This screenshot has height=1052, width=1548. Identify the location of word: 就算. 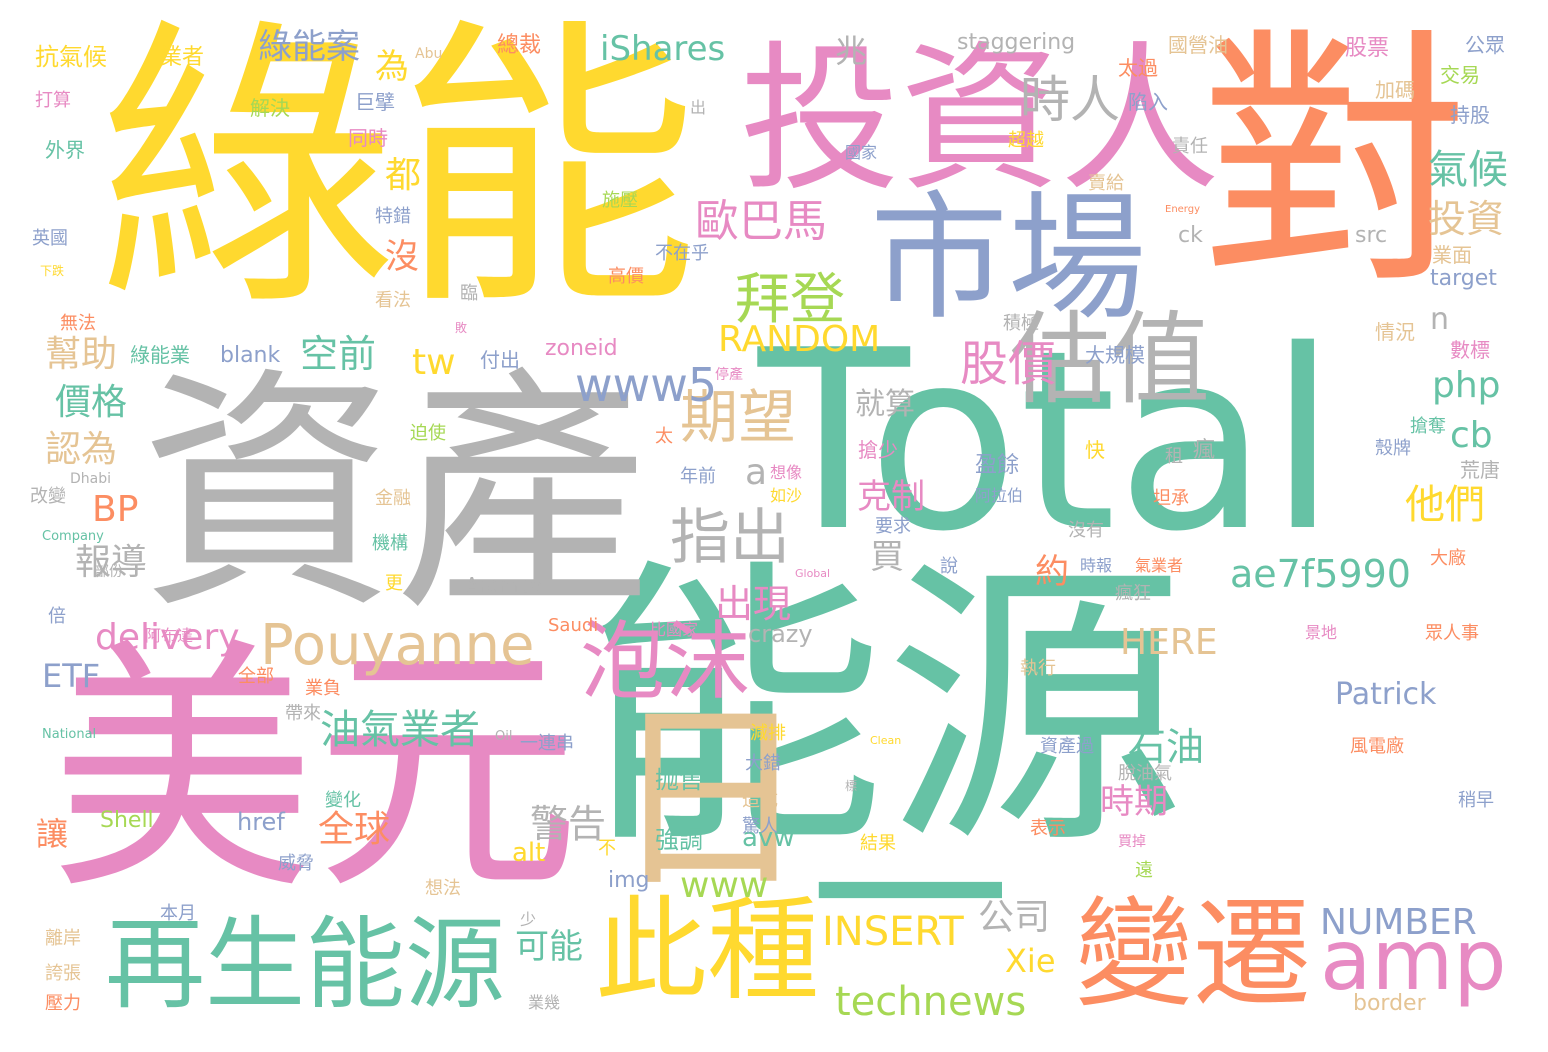
(885, 404).